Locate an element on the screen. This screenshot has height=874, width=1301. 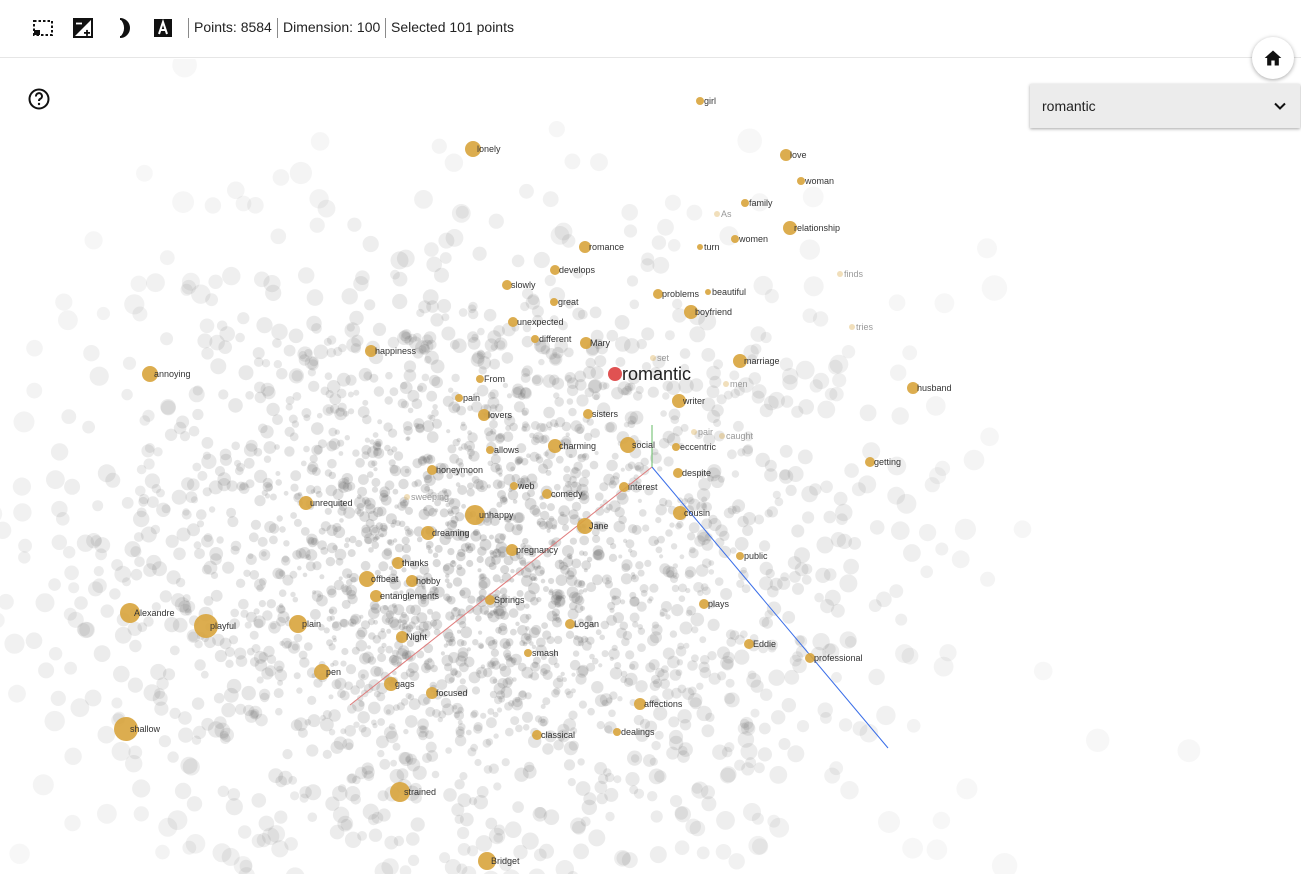
neighbor-point: pregnancy is located at coordinates (532, 550).